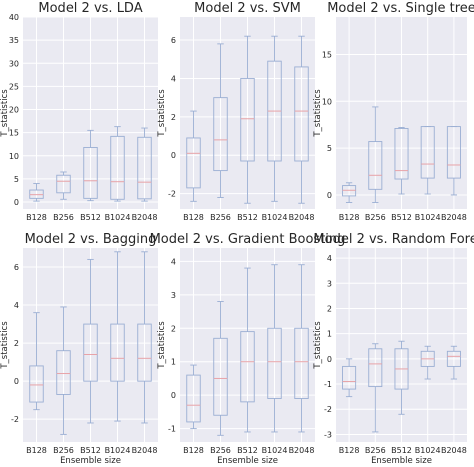 The image size is (474, 467). I want to click on y-tick-label: 40, so click(14, 17).